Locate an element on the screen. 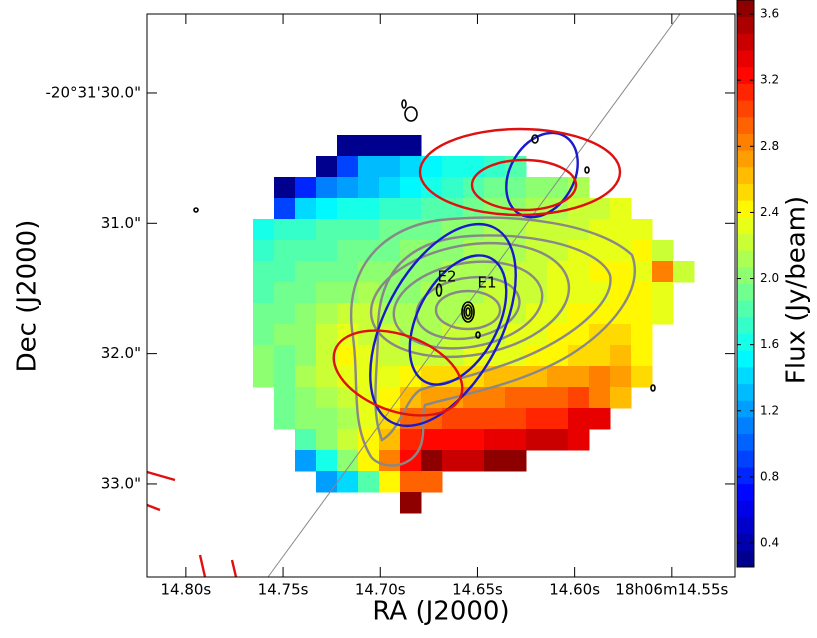 The image size is (817, 638). x-tick-label: 14.75s is located at coordinates (283, 590).